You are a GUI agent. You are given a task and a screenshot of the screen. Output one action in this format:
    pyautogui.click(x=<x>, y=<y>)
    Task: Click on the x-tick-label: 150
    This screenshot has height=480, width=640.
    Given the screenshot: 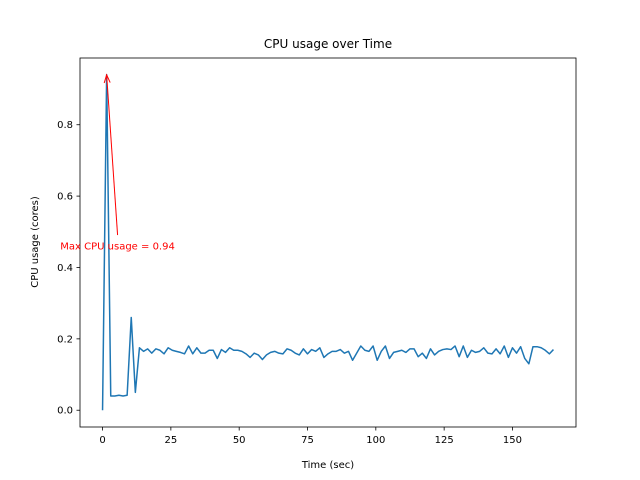 What is the action you would take?
    pyautogui.click(x=512, y=440)
    